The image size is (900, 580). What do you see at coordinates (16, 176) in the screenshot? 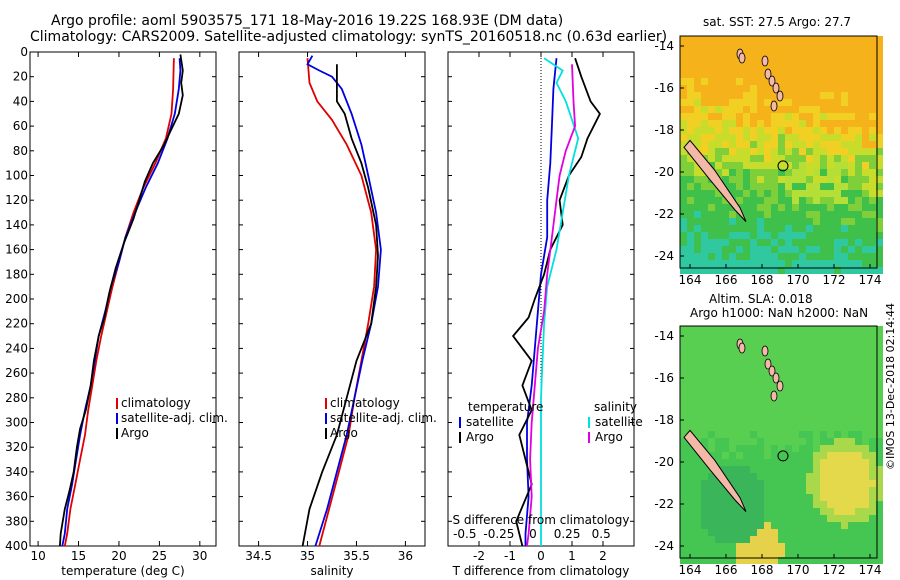
I see `y-tick-label: 100` at bounding box center [16, 176].